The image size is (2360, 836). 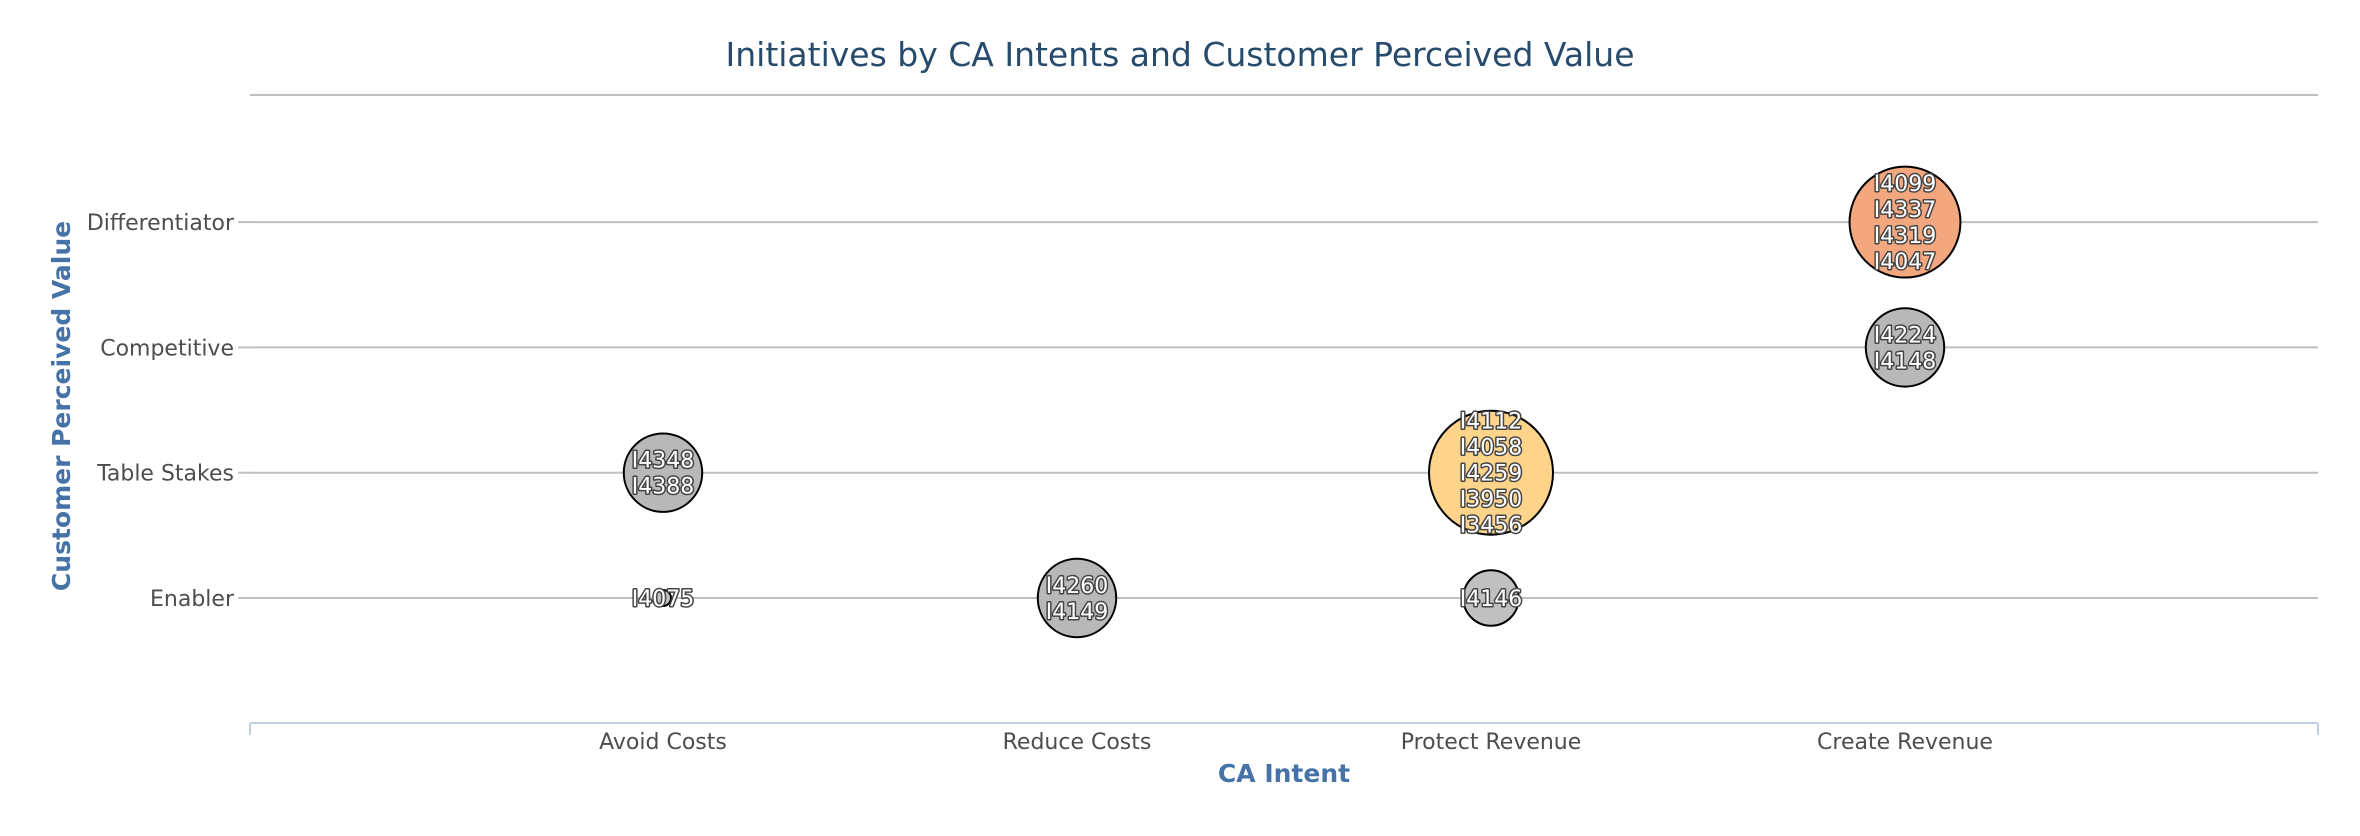 I want to click on x-axis-title: CA Intent, so click(x=1284, y=773).